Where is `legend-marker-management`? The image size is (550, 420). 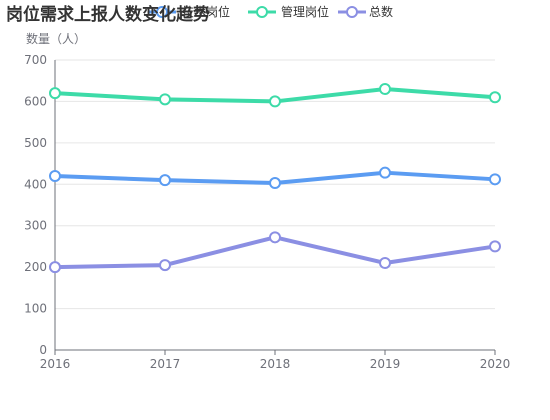
legend-marker-management is located at coordinates (262, 12).